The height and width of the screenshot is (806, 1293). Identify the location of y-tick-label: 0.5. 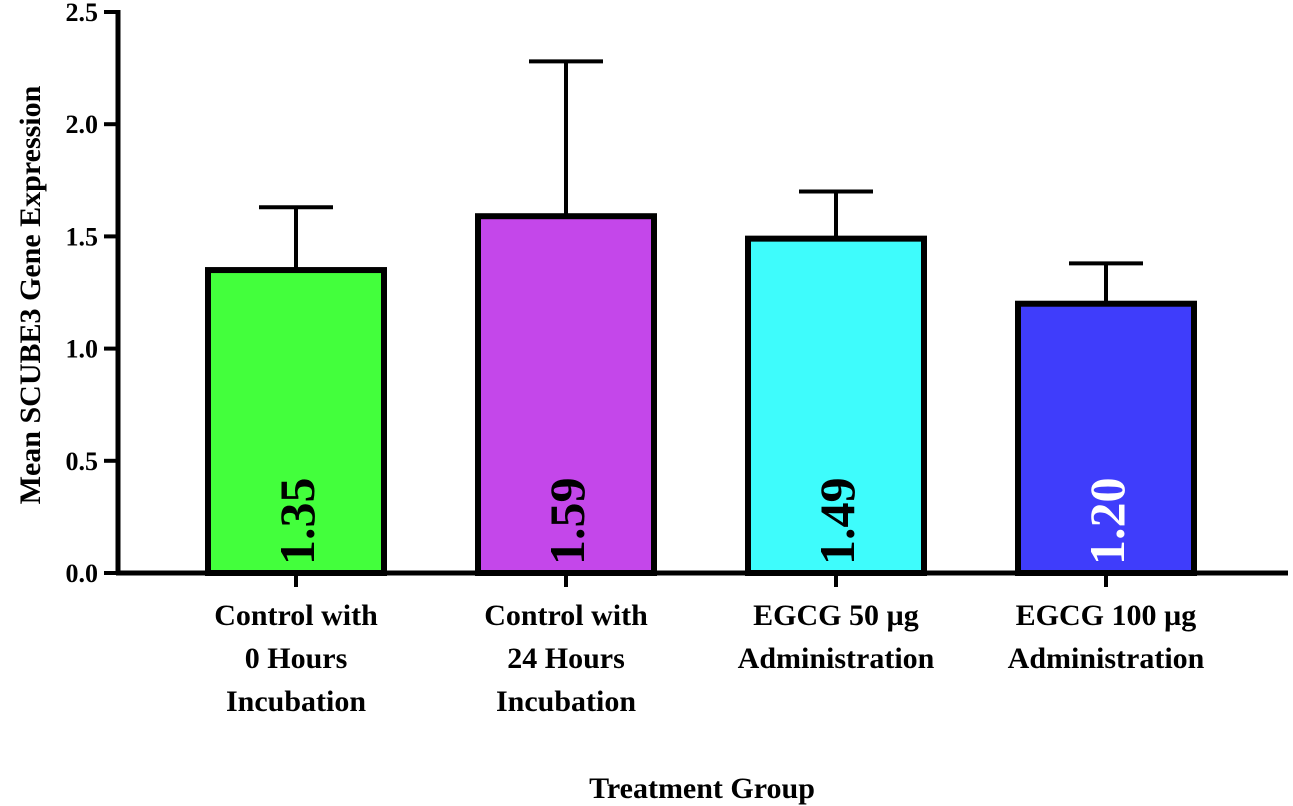
(82, 461).